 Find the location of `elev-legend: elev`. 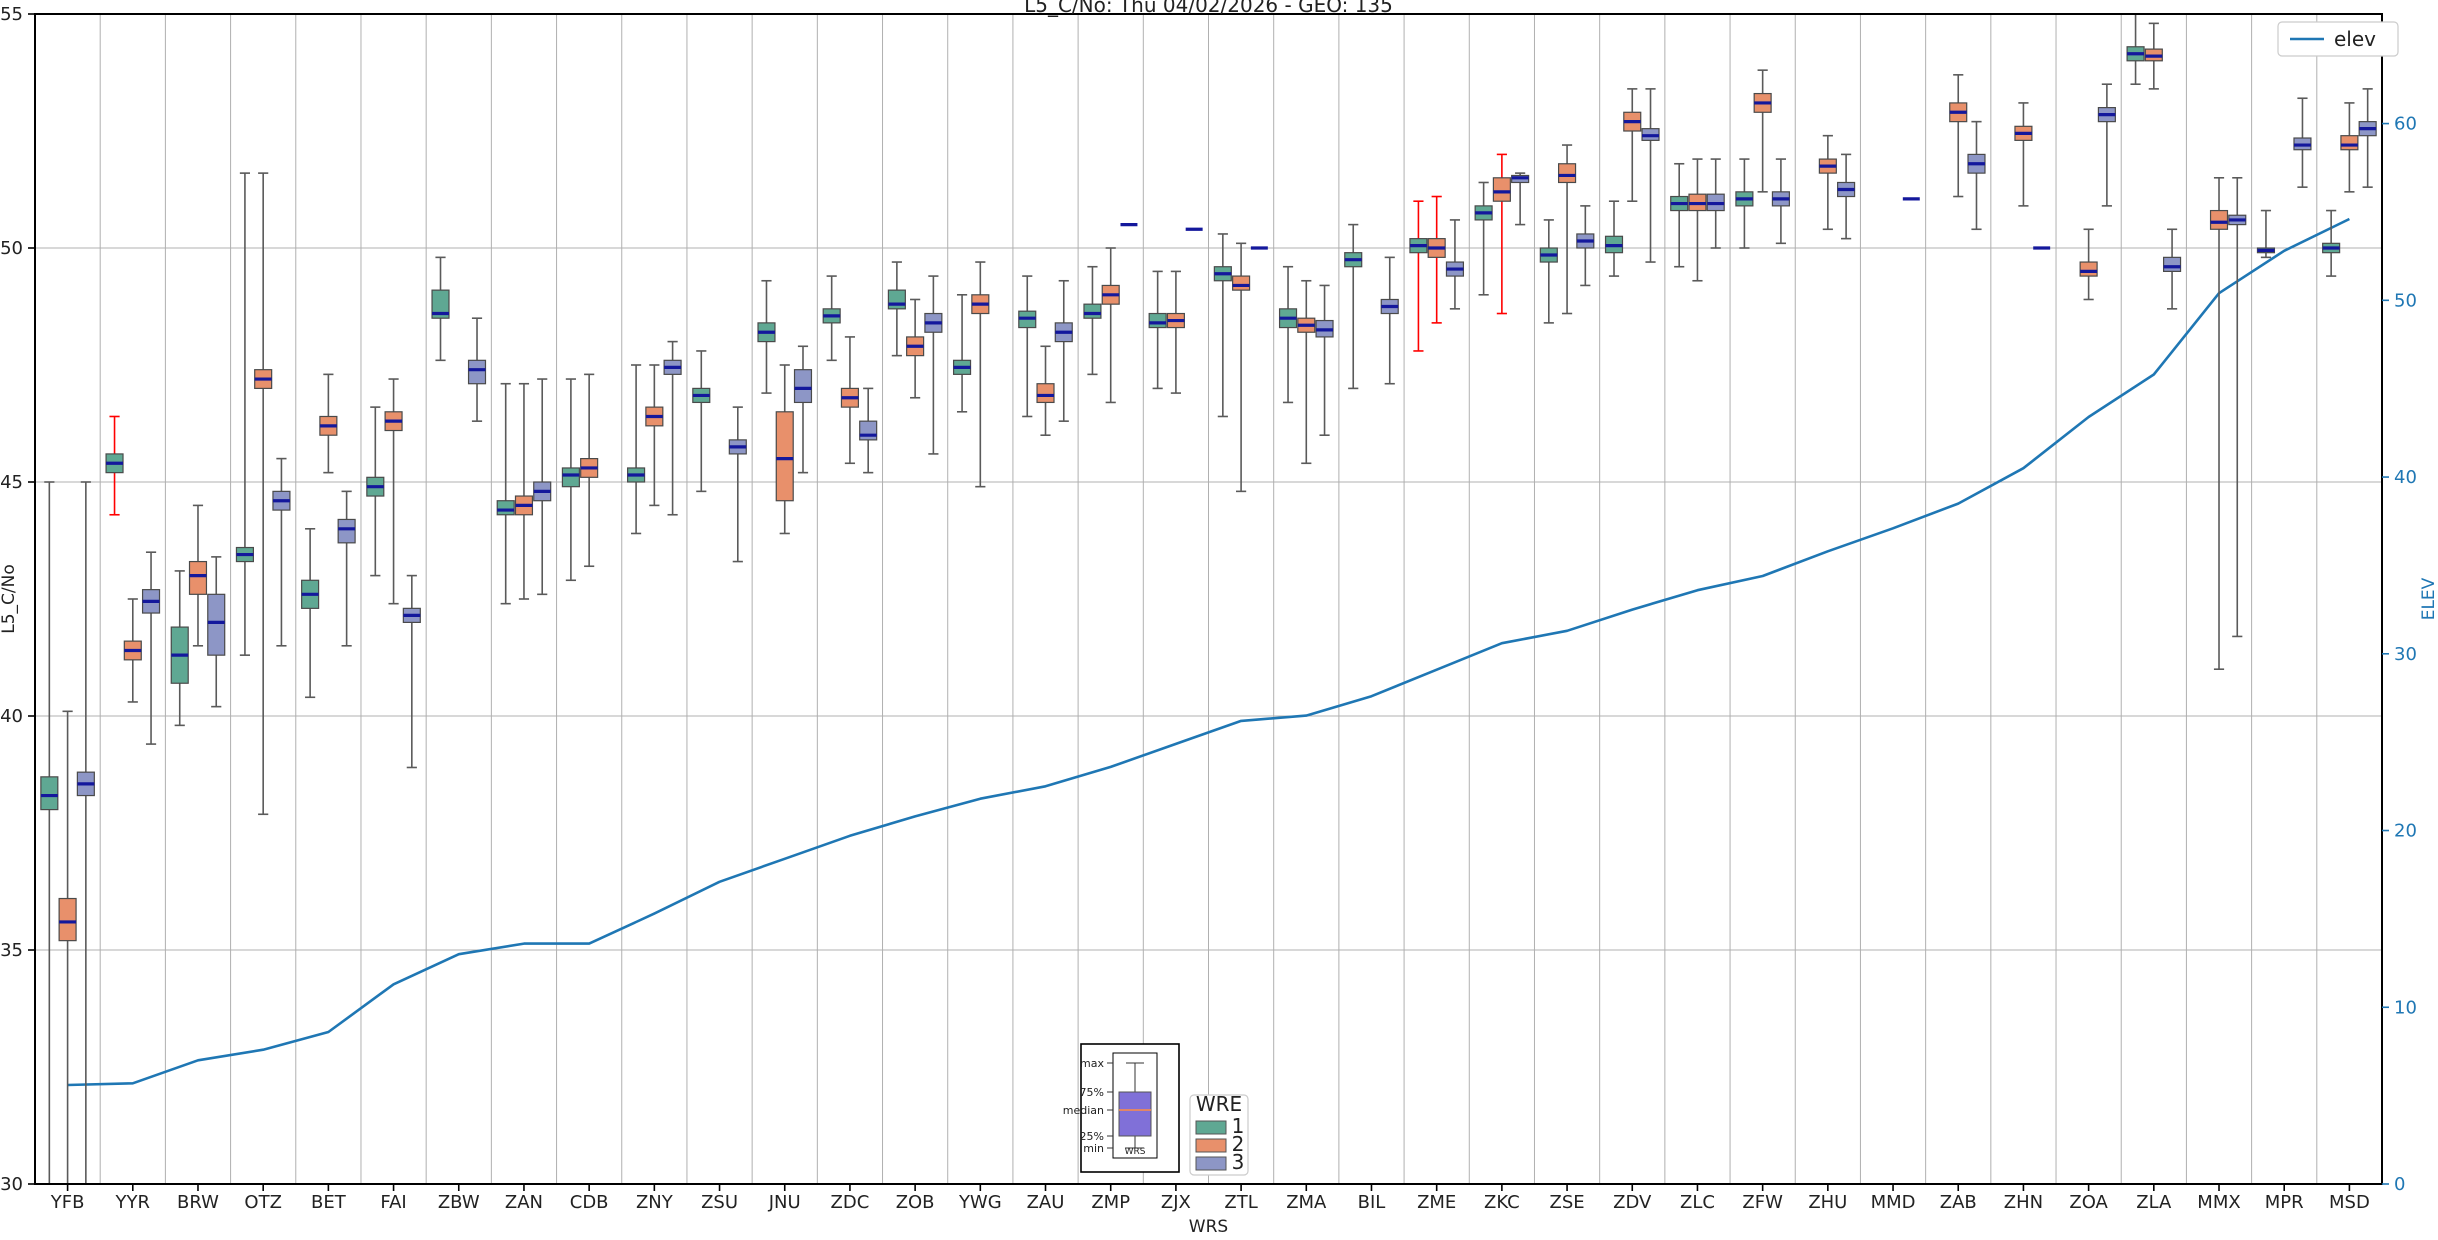

elev-legend: elev is located at coordinates (2338, 39).